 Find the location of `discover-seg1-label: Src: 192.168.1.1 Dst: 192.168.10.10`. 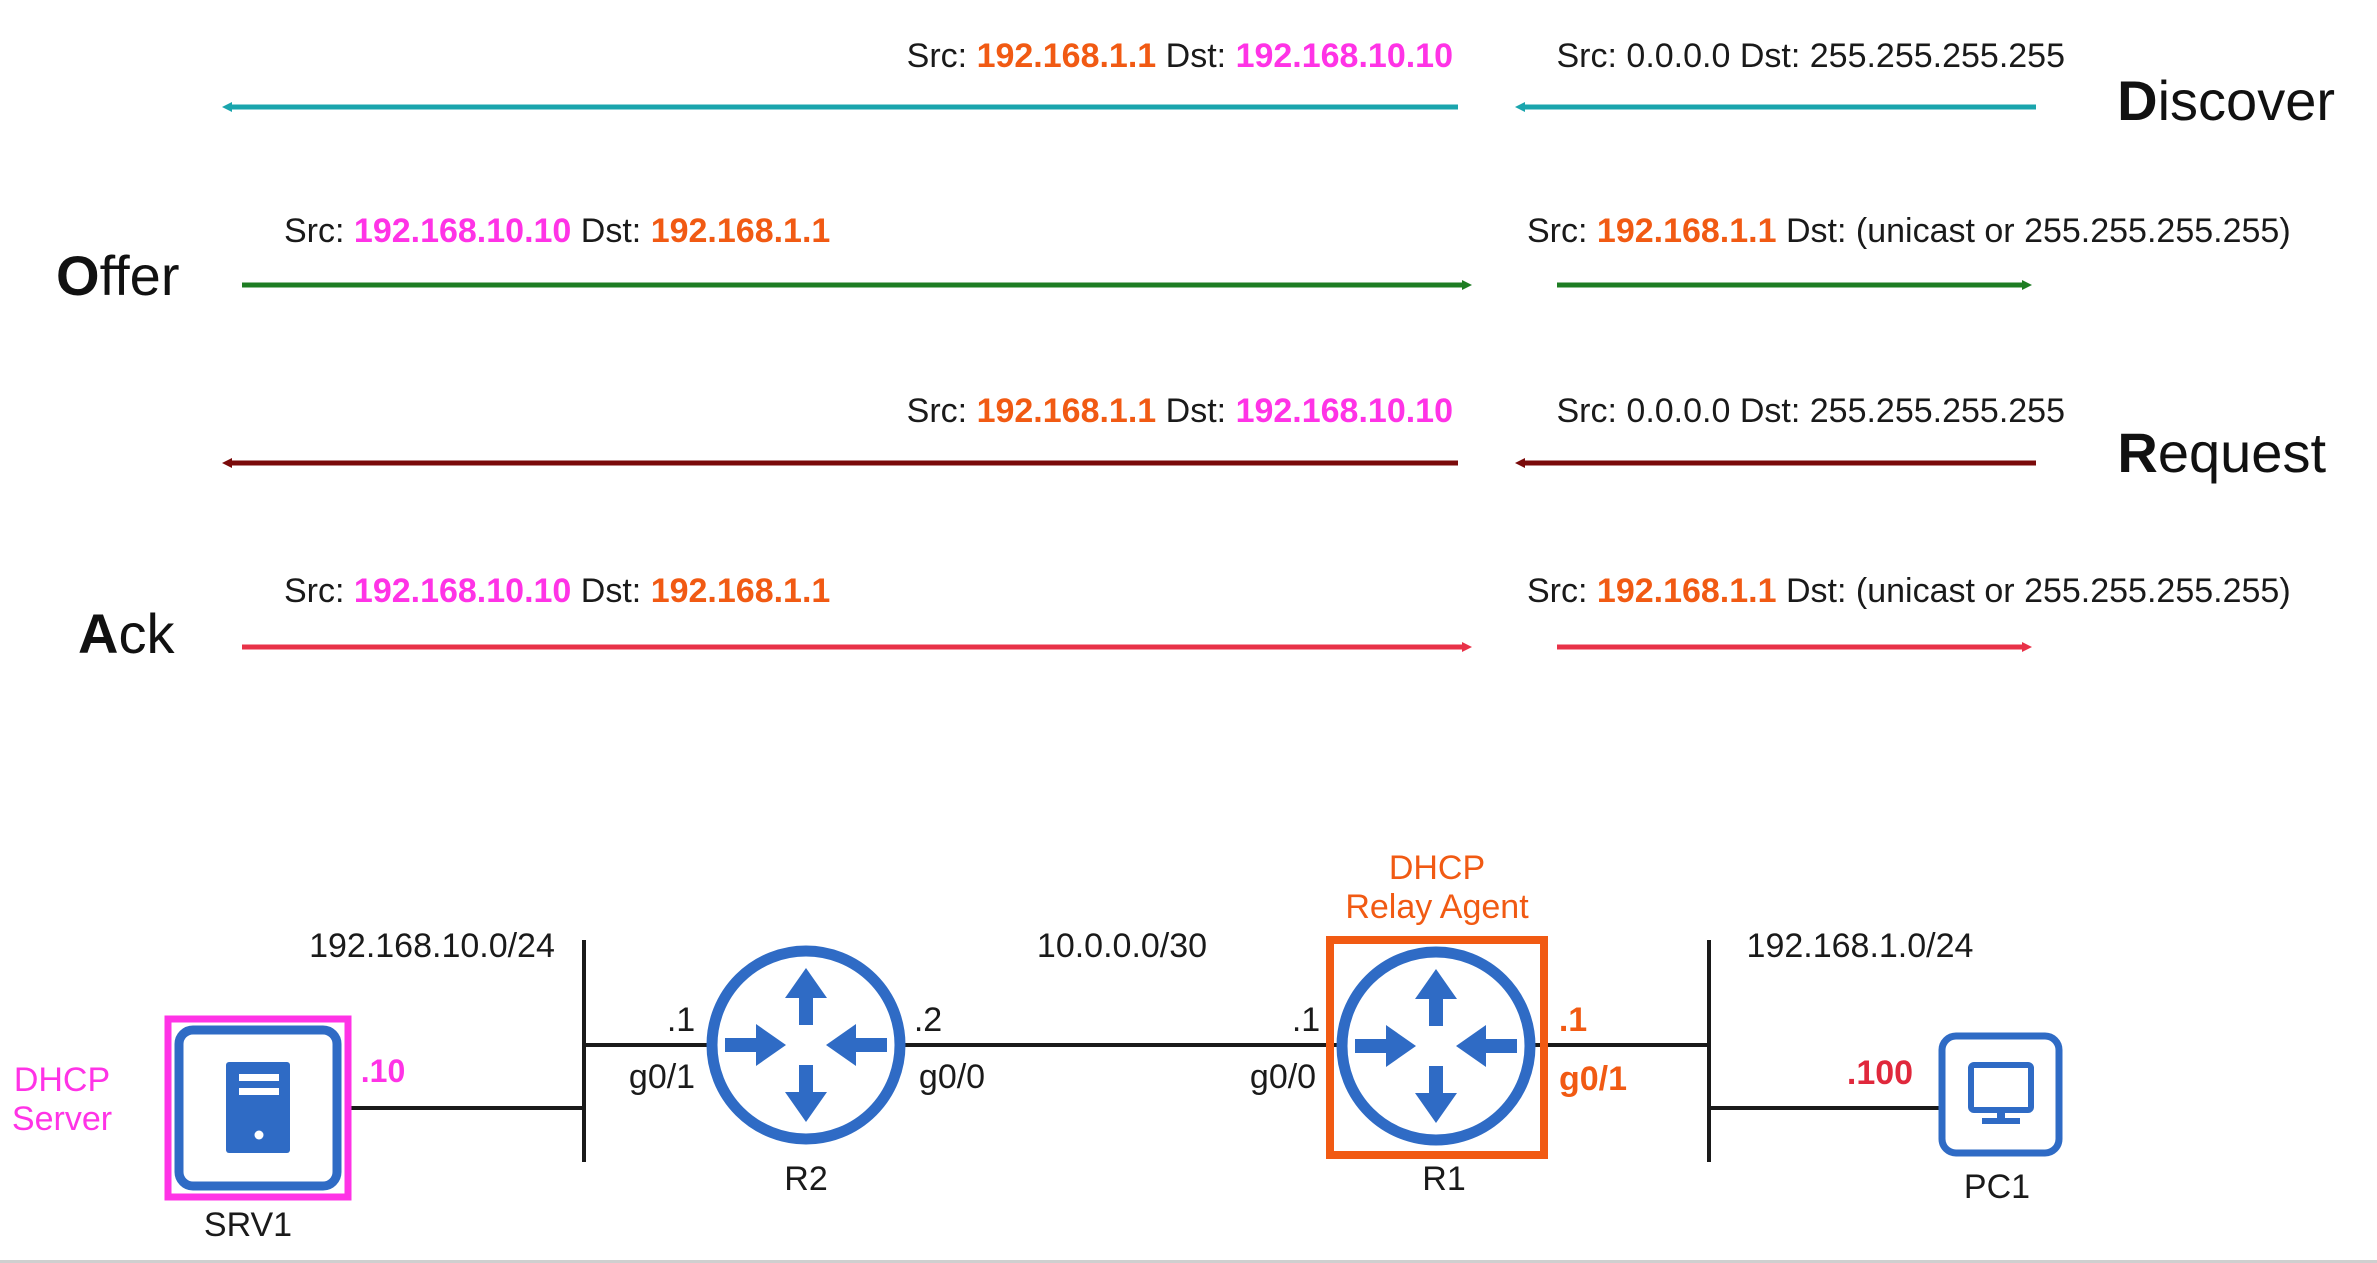

discover-seg1-label: Src: 192.168.1.1 Dst: 192.168.10.10 is located at coordinates (1180, 56).